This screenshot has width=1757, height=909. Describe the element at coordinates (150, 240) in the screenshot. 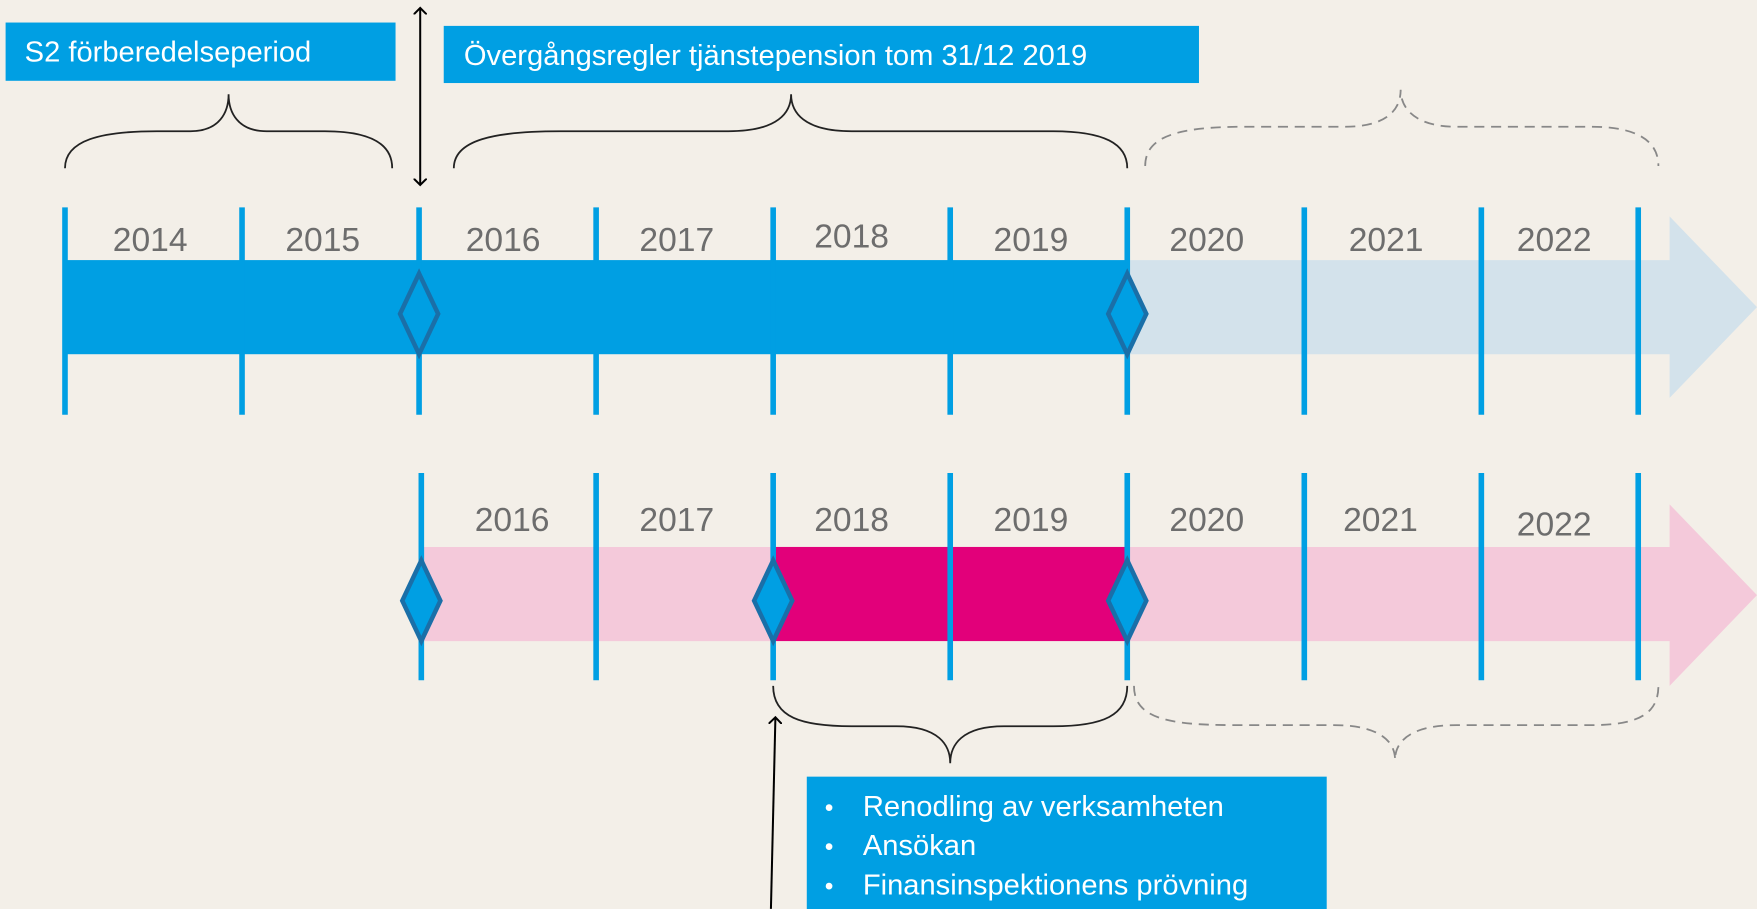

I see `year-label: 2014` at that location.